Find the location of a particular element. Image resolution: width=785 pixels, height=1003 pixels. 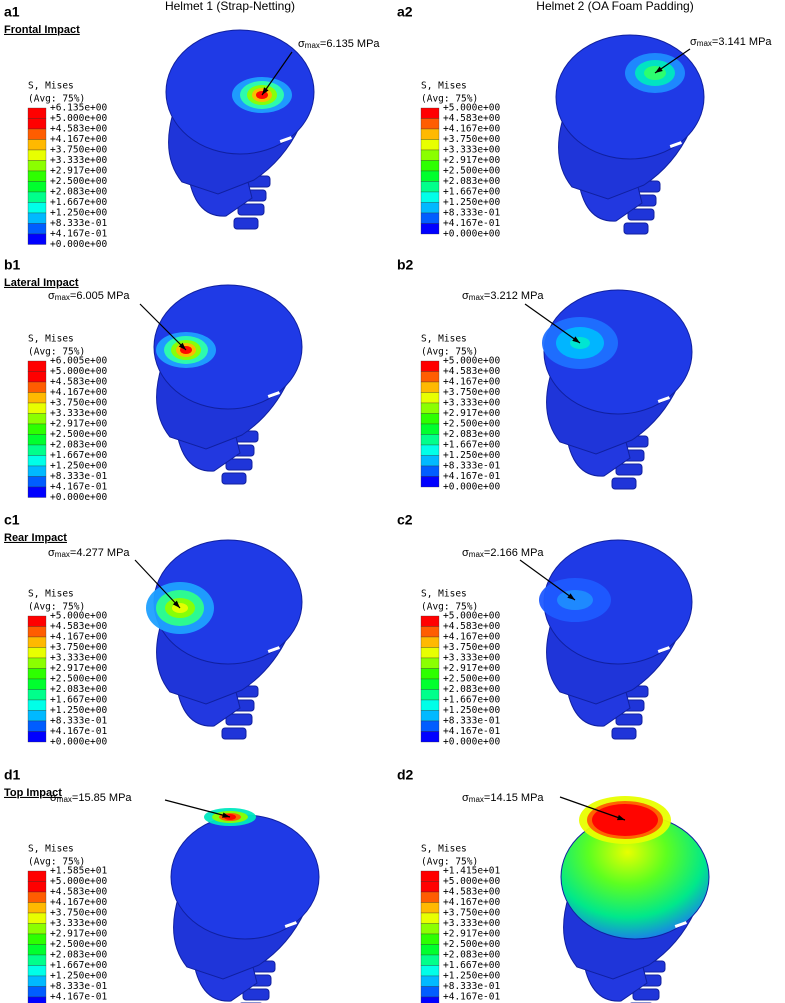

stress-annotation: σmax=6.135 MPa is located at coordinates (339, 44).